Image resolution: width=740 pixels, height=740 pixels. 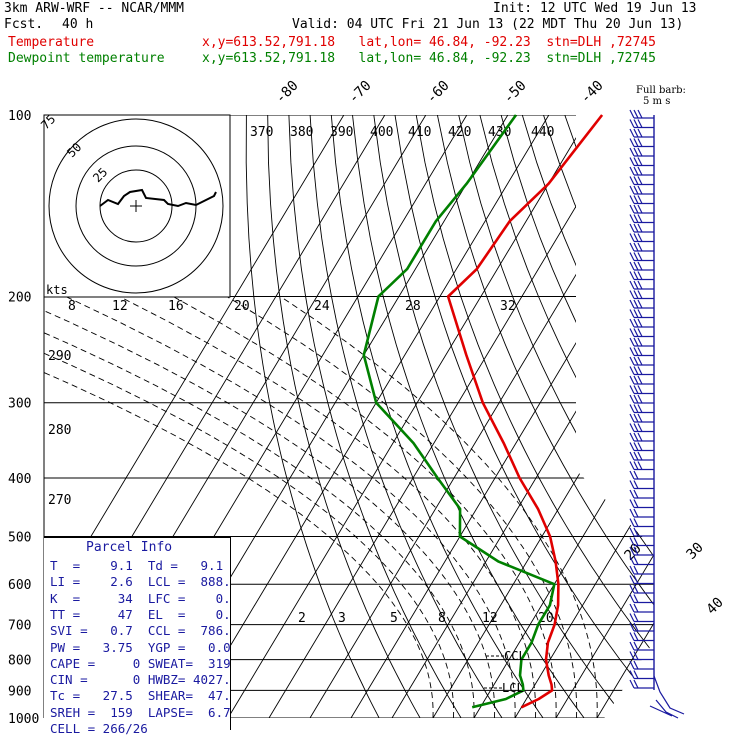 I want to click on isobar-label: 1000, so click(x=23, y=719).